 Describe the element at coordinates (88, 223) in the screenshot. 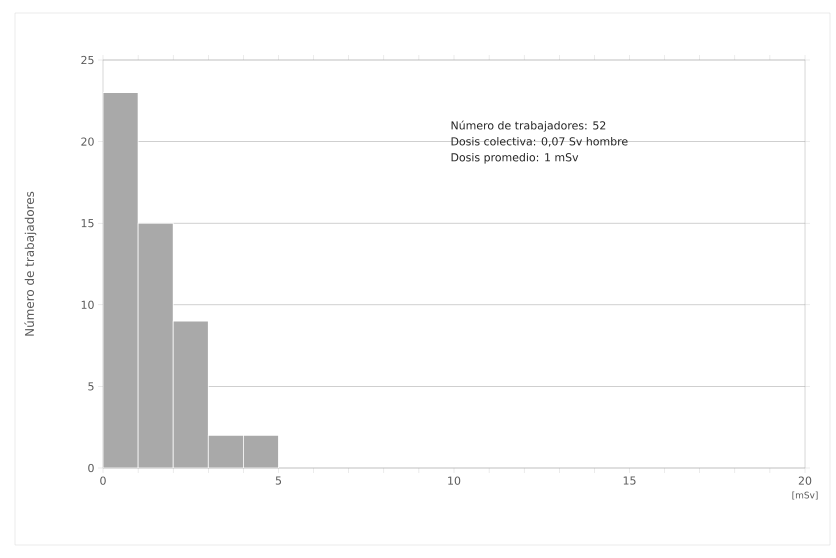

I see `y-tick-label: 15` at that location.